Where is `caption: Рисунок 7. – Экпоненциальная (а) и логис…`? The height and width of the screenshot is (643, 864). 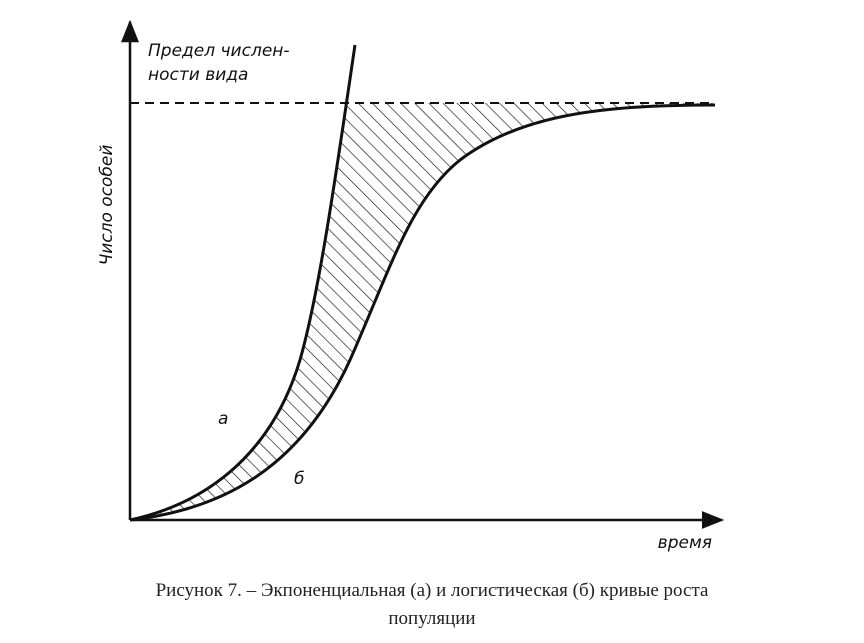 caption: Рисунок 7. – Экпоненциальная (а) и логис… is located at coordinates (432, 590).